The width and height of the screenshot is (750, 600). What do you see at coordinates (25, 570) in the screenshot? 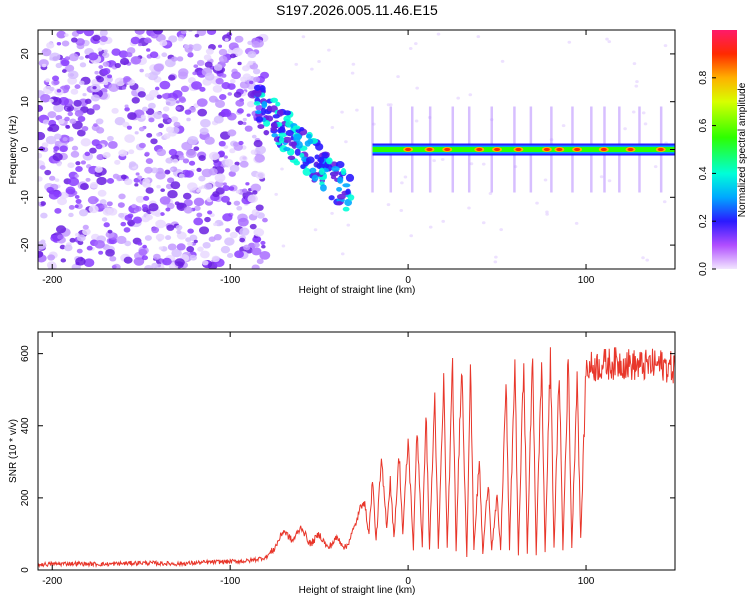
I see `y-tick-label: 0` at bounding box center [25, 570].